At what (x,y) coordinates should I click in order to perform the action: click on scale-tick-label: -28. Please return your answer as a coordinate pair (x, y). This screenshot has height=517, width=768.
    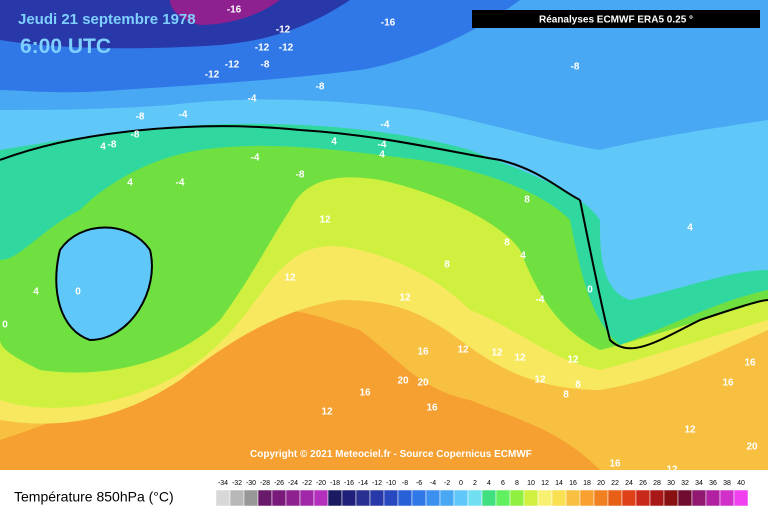
    Looking at the image, I should click on (265, 483).